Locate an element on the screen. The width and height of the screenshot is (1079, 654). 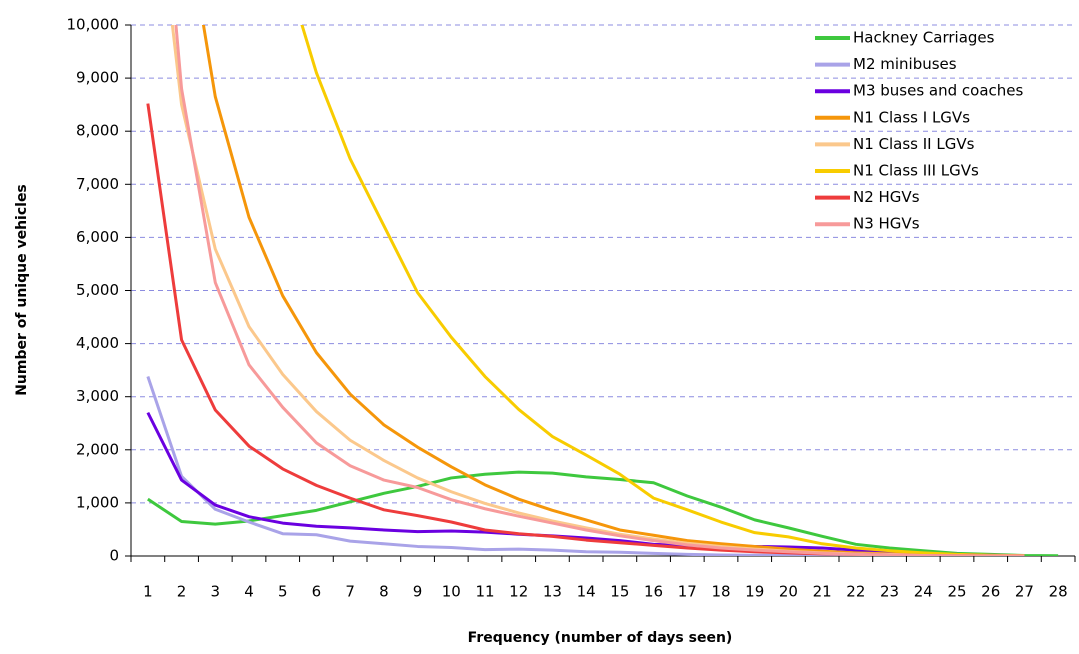
x-tick-label: 7 is located at coordinates (350, 592).